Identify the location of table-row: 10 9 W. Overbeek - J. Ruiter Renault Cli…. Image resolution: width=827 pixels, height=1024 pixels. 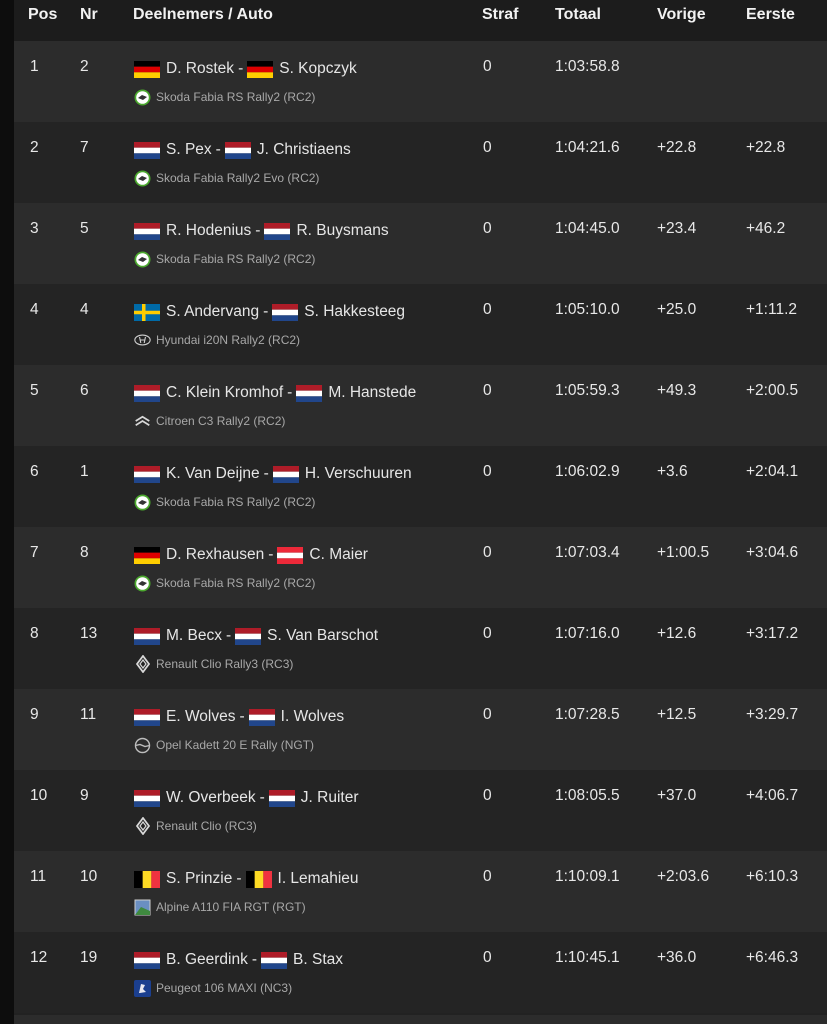
(420, 810).